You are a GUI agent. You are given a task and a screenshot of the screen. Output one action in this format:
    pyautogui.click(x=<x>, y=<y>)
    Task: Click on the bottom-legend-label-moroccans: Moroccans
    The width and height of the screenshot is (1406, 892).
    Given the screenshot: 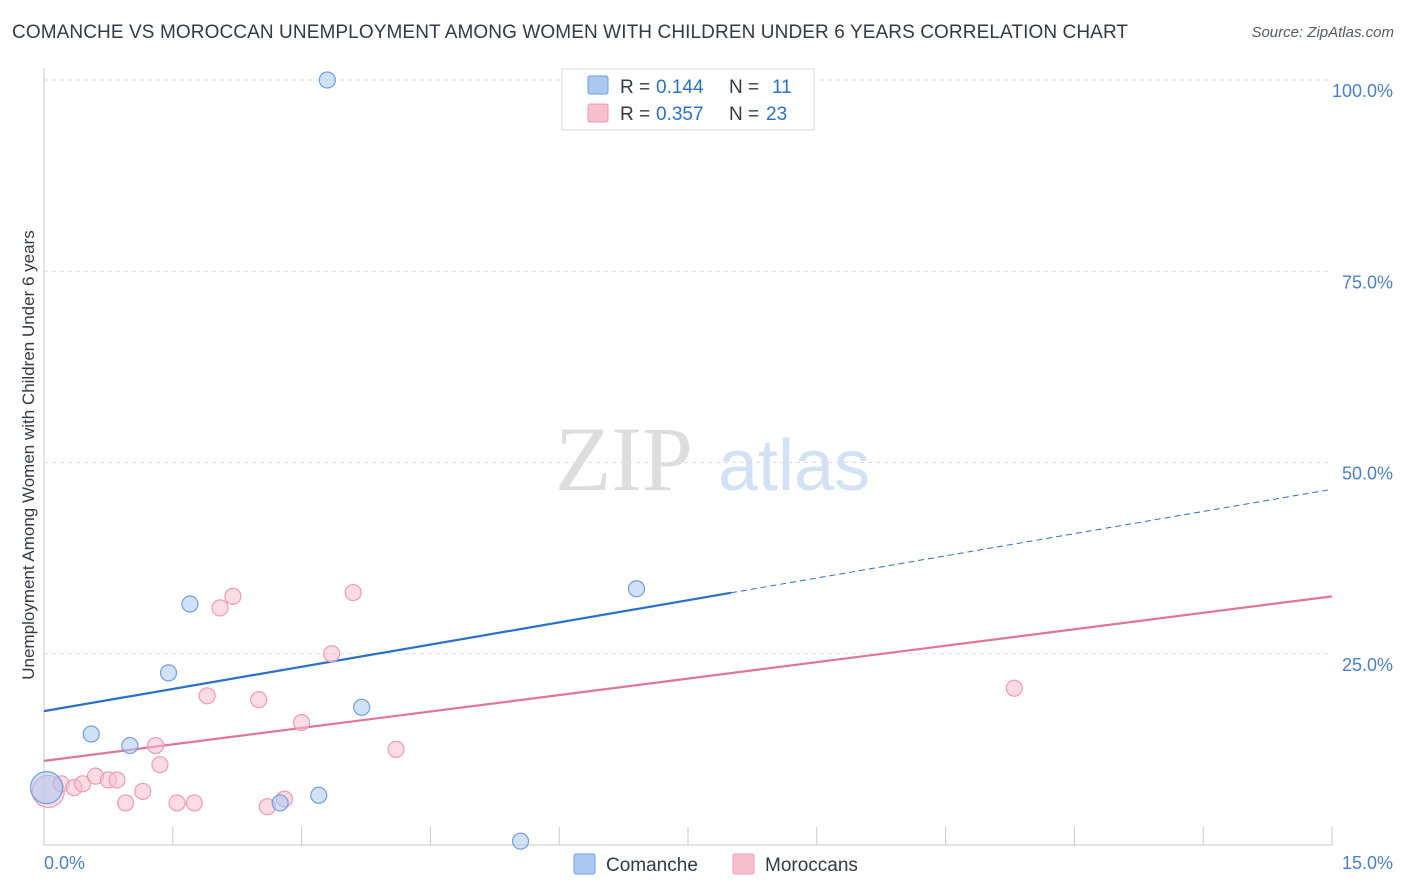 What is the action you would take?
    pyautogui.click(x=811, y=865)
    